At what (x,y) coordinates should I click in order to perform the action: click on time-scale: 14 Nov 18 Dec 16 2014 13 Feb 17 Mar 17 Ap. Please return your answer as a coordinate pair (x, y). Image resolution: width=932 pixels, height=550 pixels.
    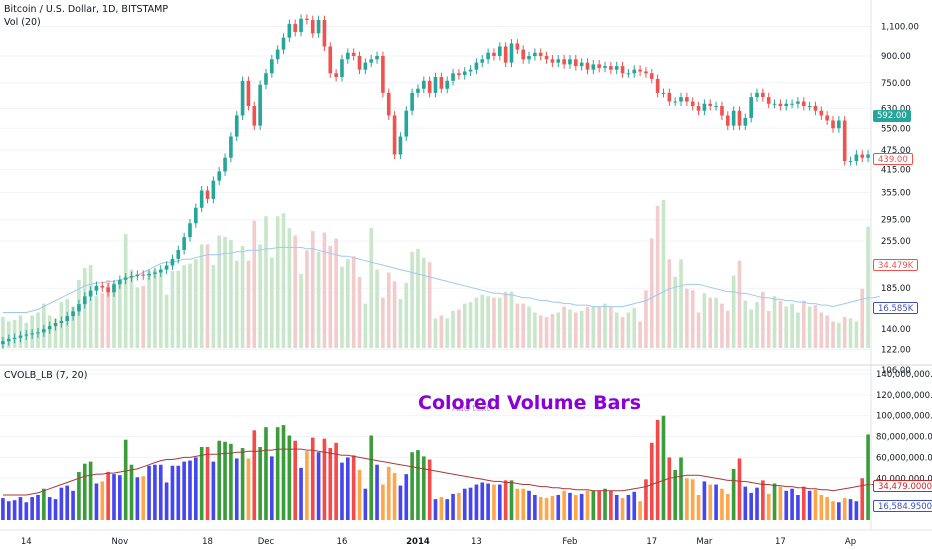
    Looking at the image, I should click on (438, 542).